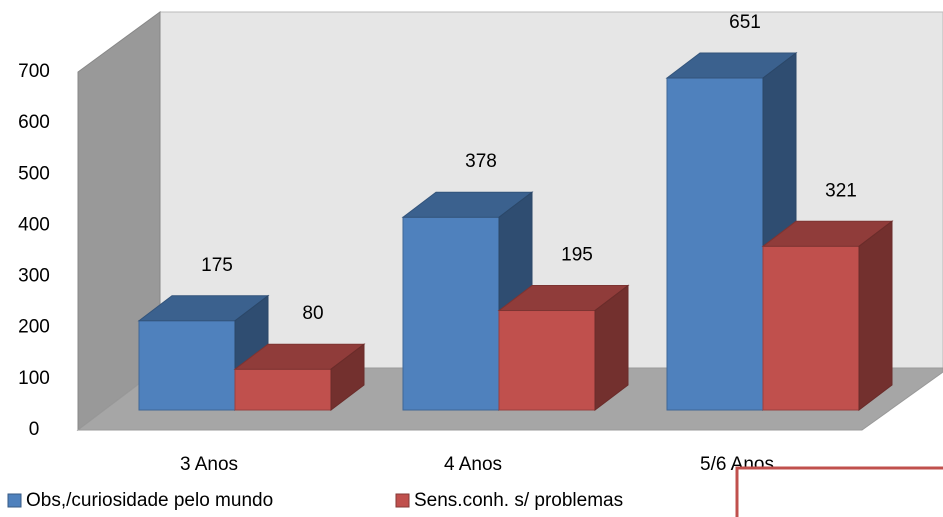  What do you see at coordinates (34, 122) in the screenshot?
I see `y-tick-label: 600` at bounding box center [34, 122].